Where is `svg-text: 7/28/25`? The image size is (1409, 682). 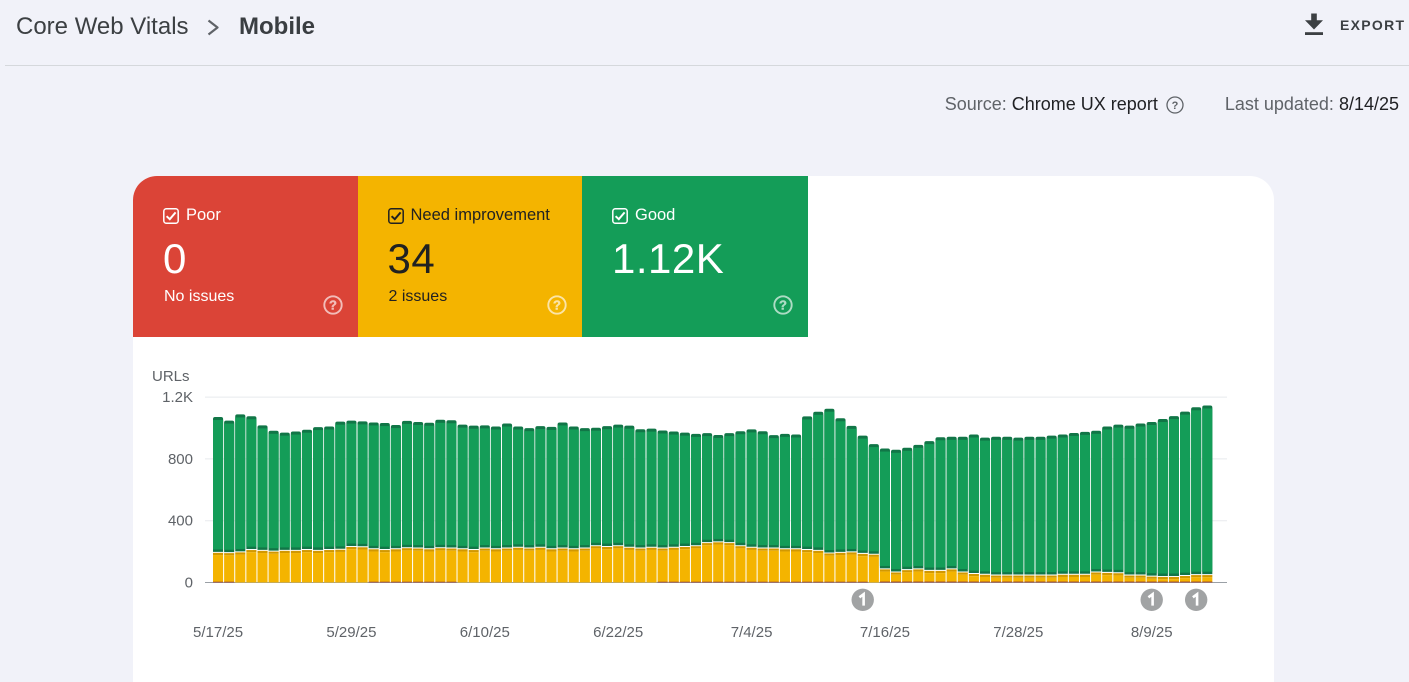
svg-text: 7/28/25 is located at coordinates (1018, 632).